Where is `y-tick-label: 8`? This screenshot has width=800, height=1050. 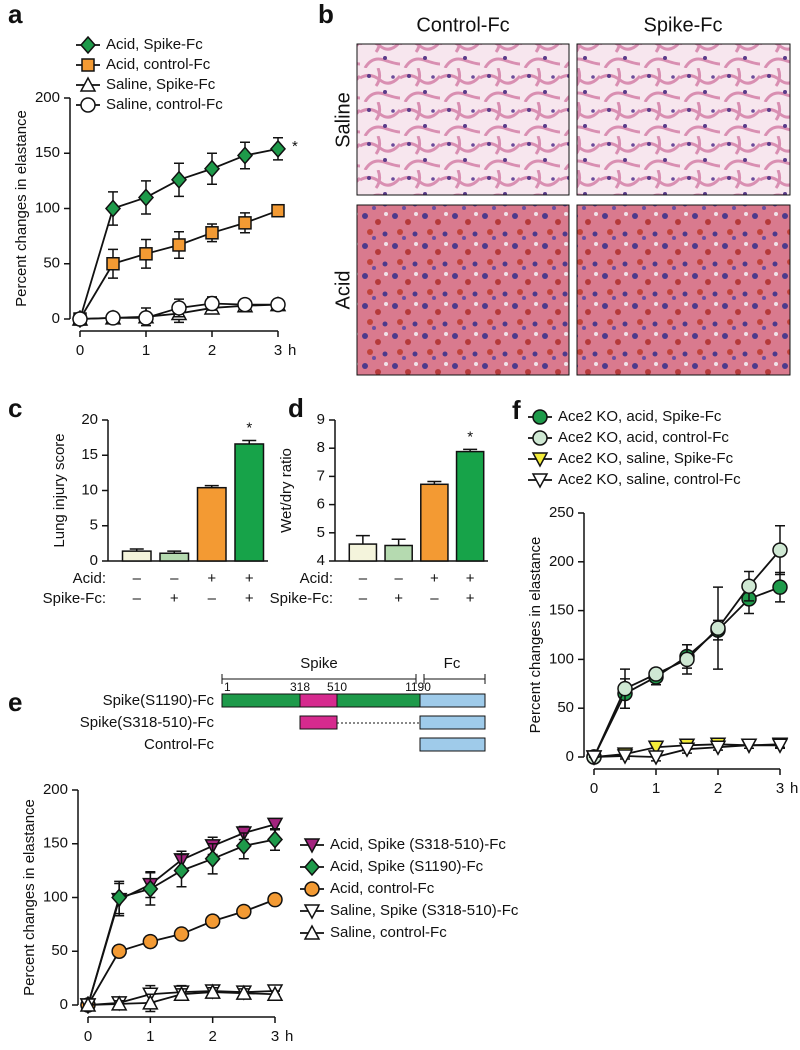
y-tick-label: 8 is located at coordinates (321, 447).